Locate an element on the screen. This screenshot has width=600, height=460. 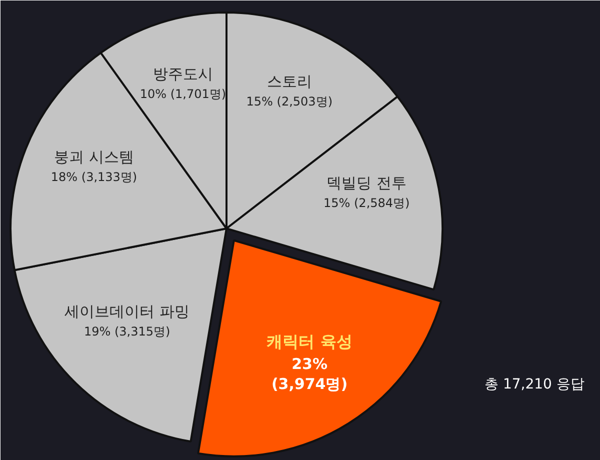
data-label: 19% (3,315명) is located at coordinates (127, 331).